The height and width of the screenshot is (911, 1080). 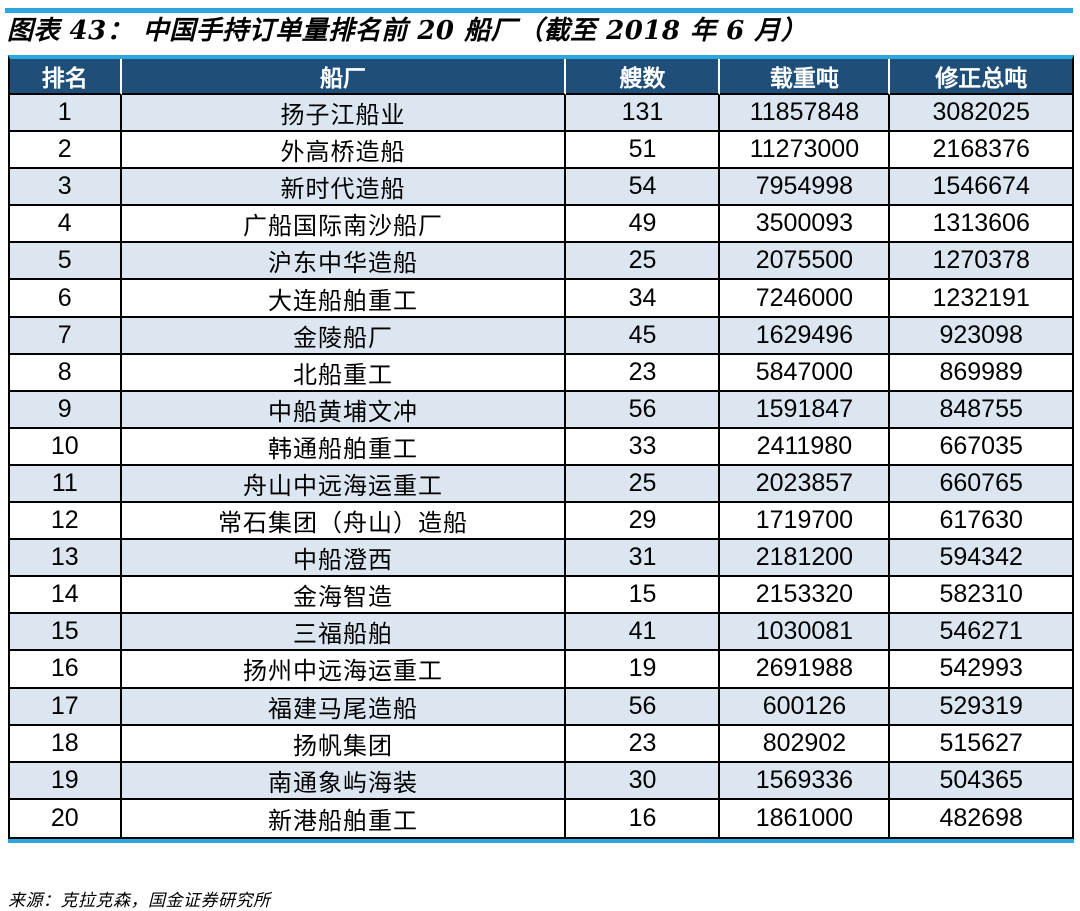 I want to click on table-row: 8 北船重工 23 5847000 869989, so click(x=541, y=373).